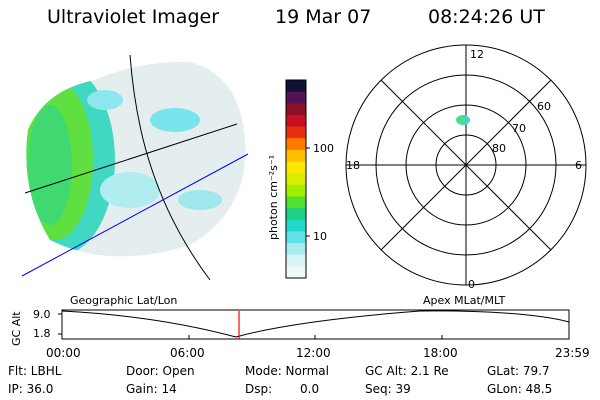  I want to click on colorbar-tick-10: 10, so click(320, 236).